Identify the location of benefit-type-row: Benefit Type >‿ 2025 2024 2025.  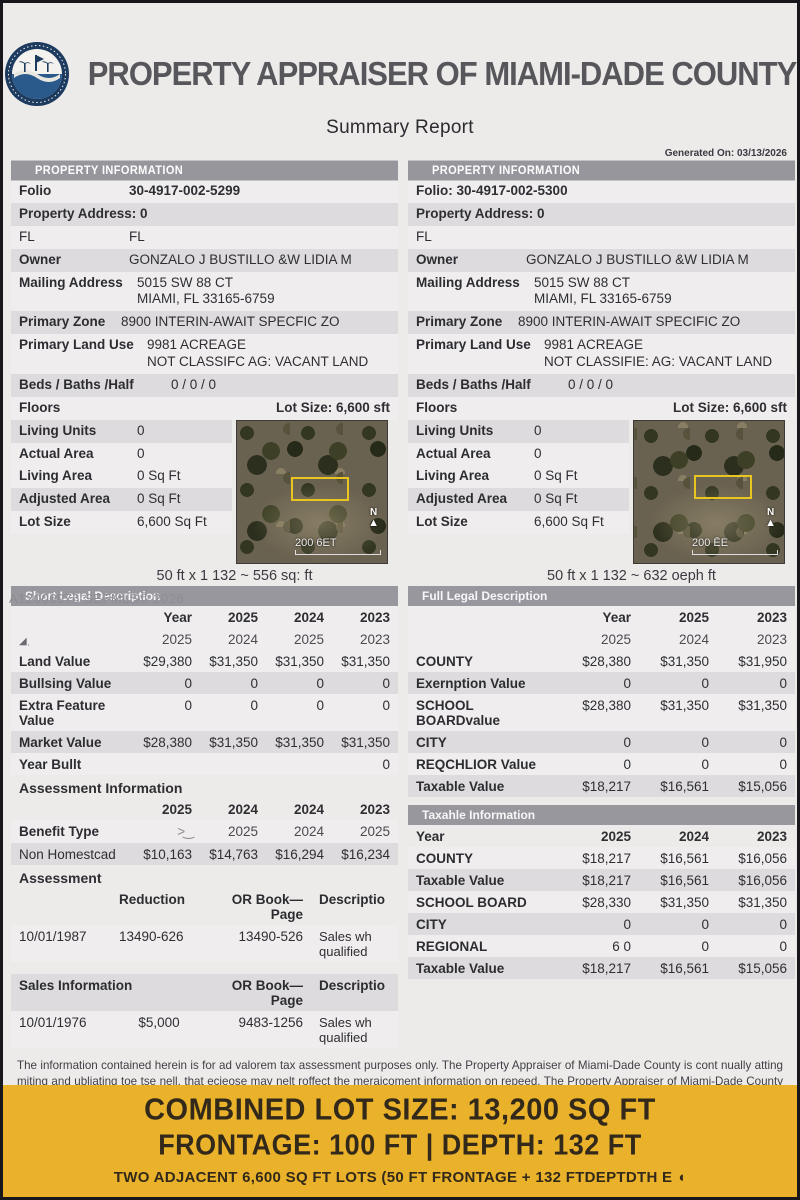
(204, 831).